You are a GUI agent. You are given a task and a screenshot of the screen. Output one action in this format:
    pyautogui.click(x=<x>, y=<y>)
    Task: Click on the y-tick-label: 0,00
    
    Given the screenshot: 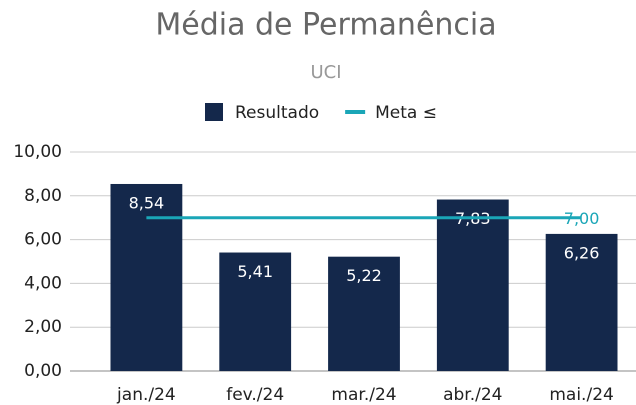 What is the action you would take?
    pyautogui.click(x=43, y=371)
    